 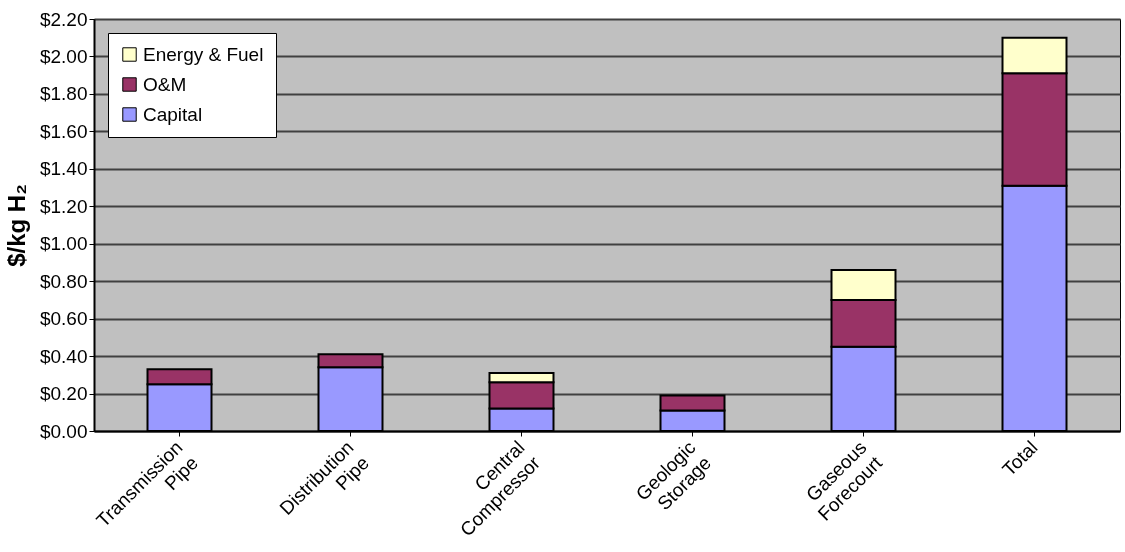 What do you see at coordinates (63, 56) in the screenshot?
I see `y-tick-label: $2.00` at bounding box center [63, 56].